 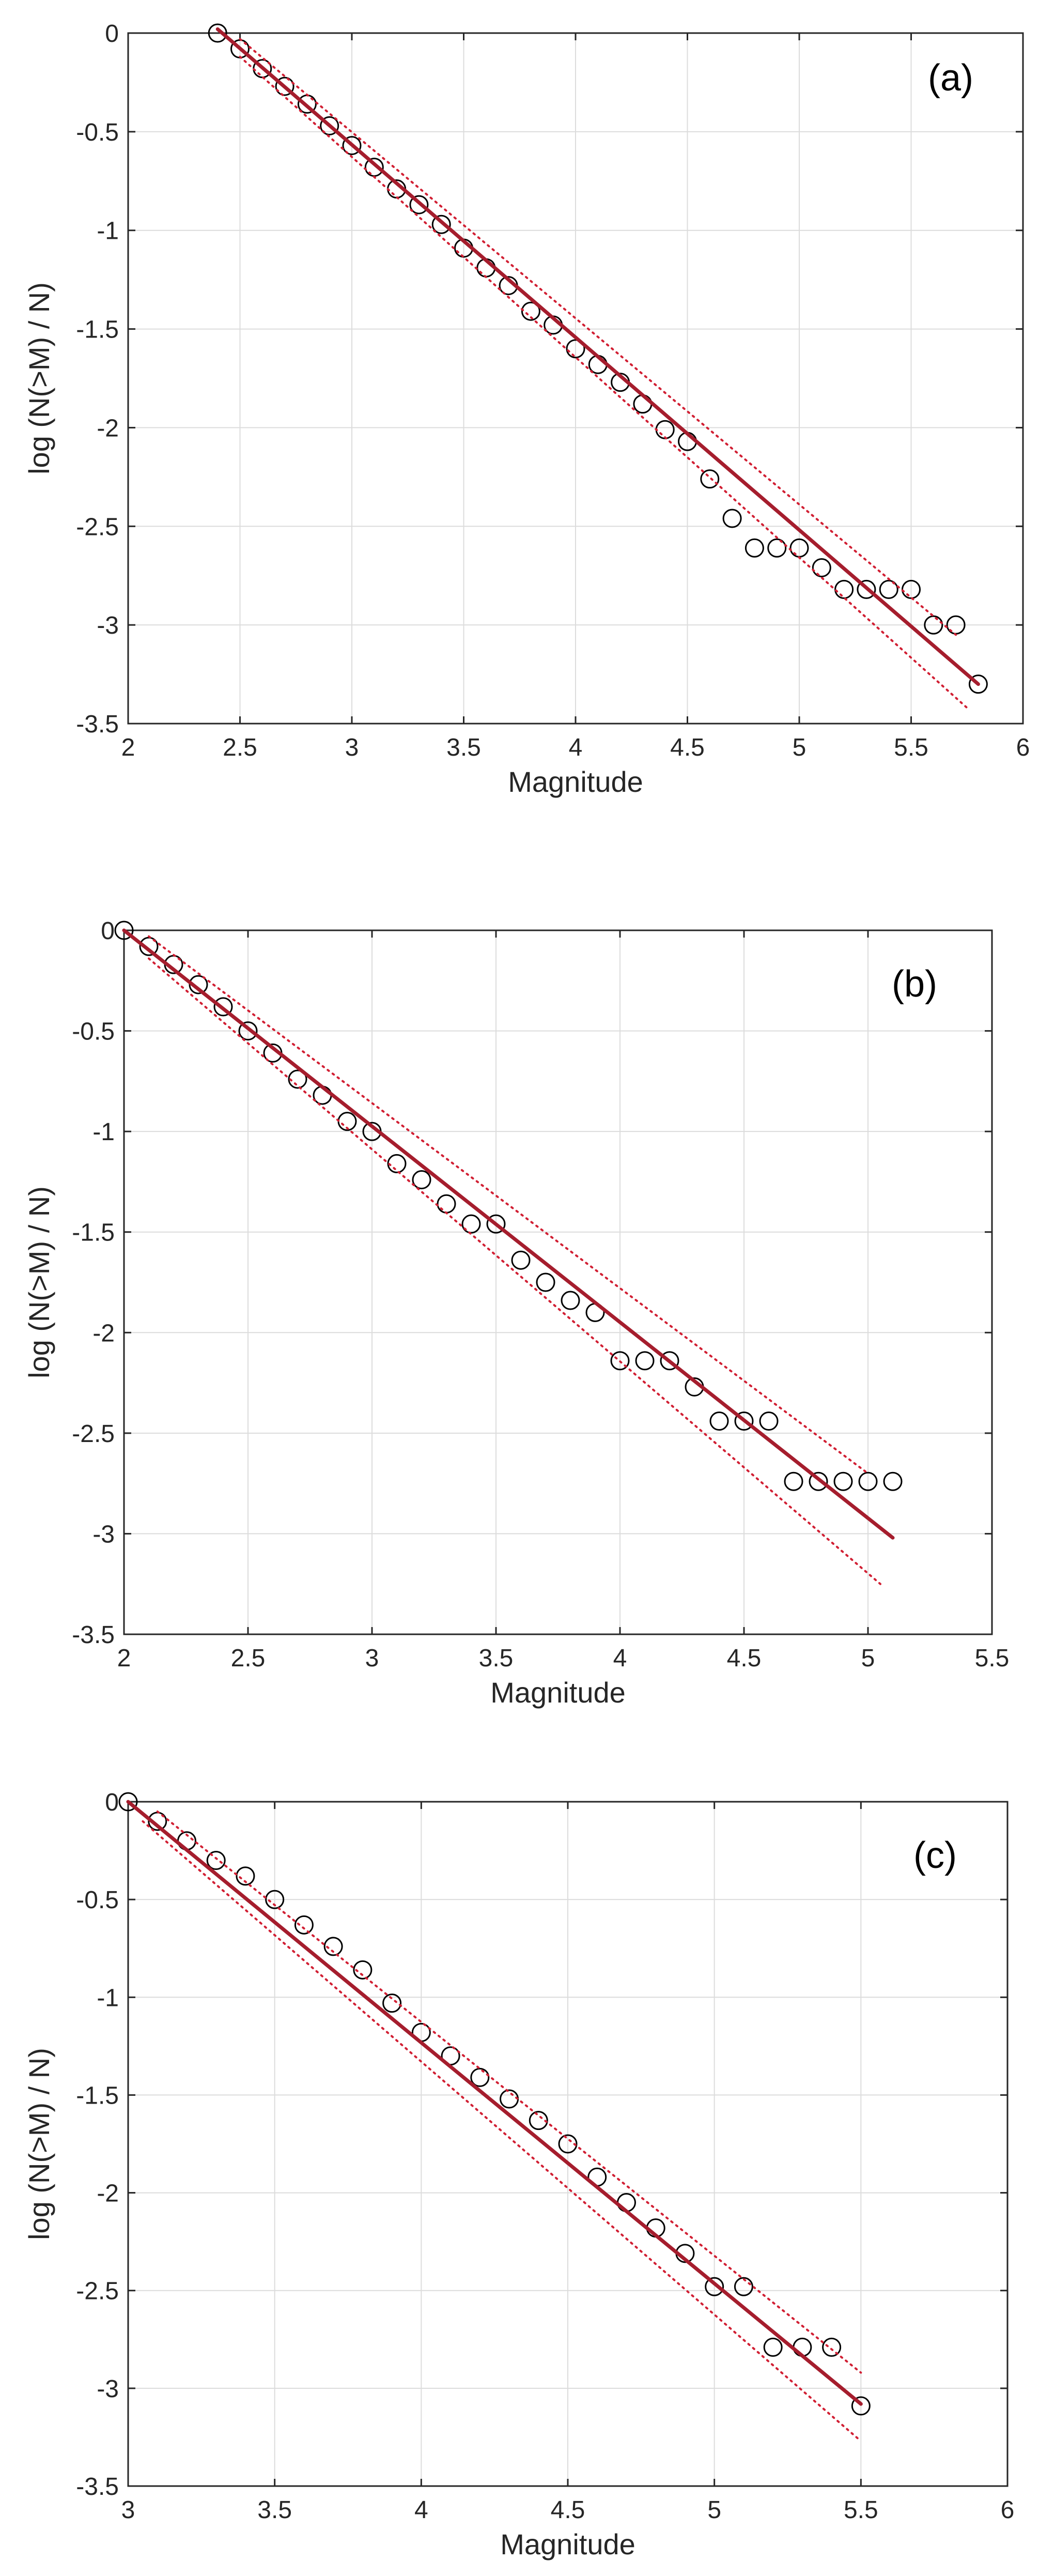 What do you see at coordinates (914, 984) in the screenshot?
I see `panel-label: (b)` at bounding box center [914, 984].